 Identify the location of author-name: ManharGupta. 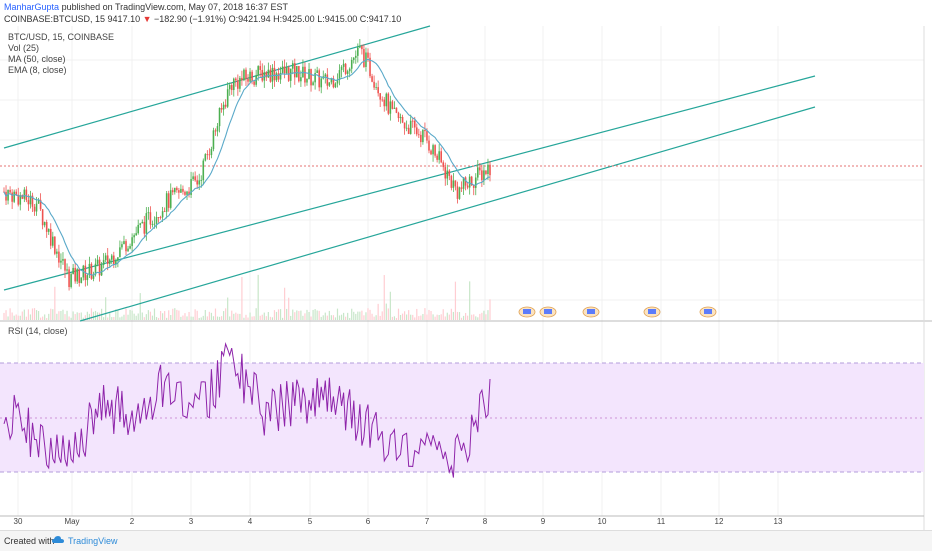
(32, 7).